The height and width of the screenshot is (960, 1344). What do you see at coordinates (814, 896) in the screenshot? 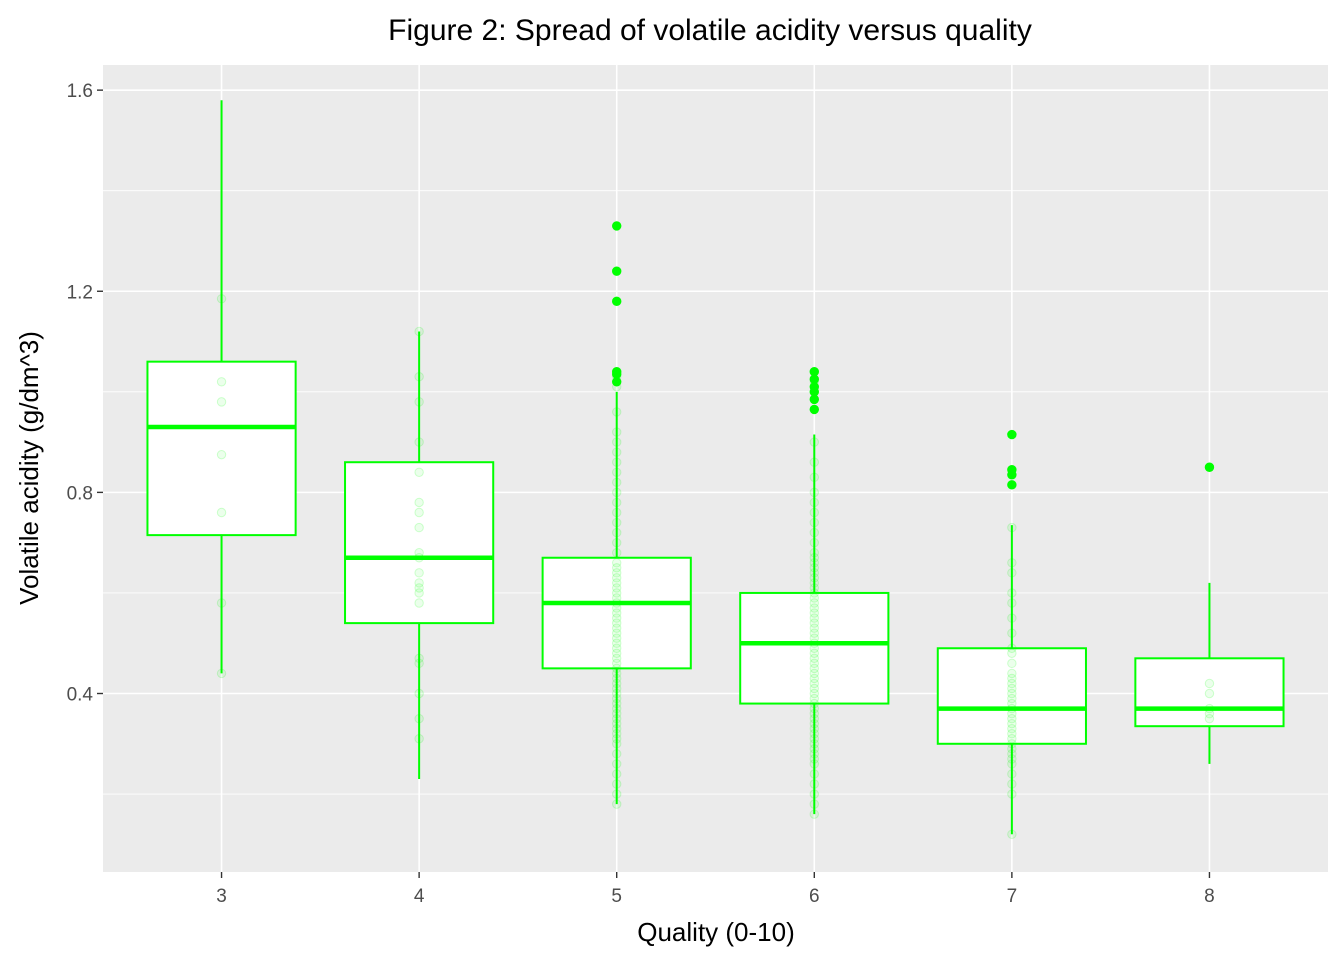
I see `x-tick-label: 6` at bounding box center [814, 896].